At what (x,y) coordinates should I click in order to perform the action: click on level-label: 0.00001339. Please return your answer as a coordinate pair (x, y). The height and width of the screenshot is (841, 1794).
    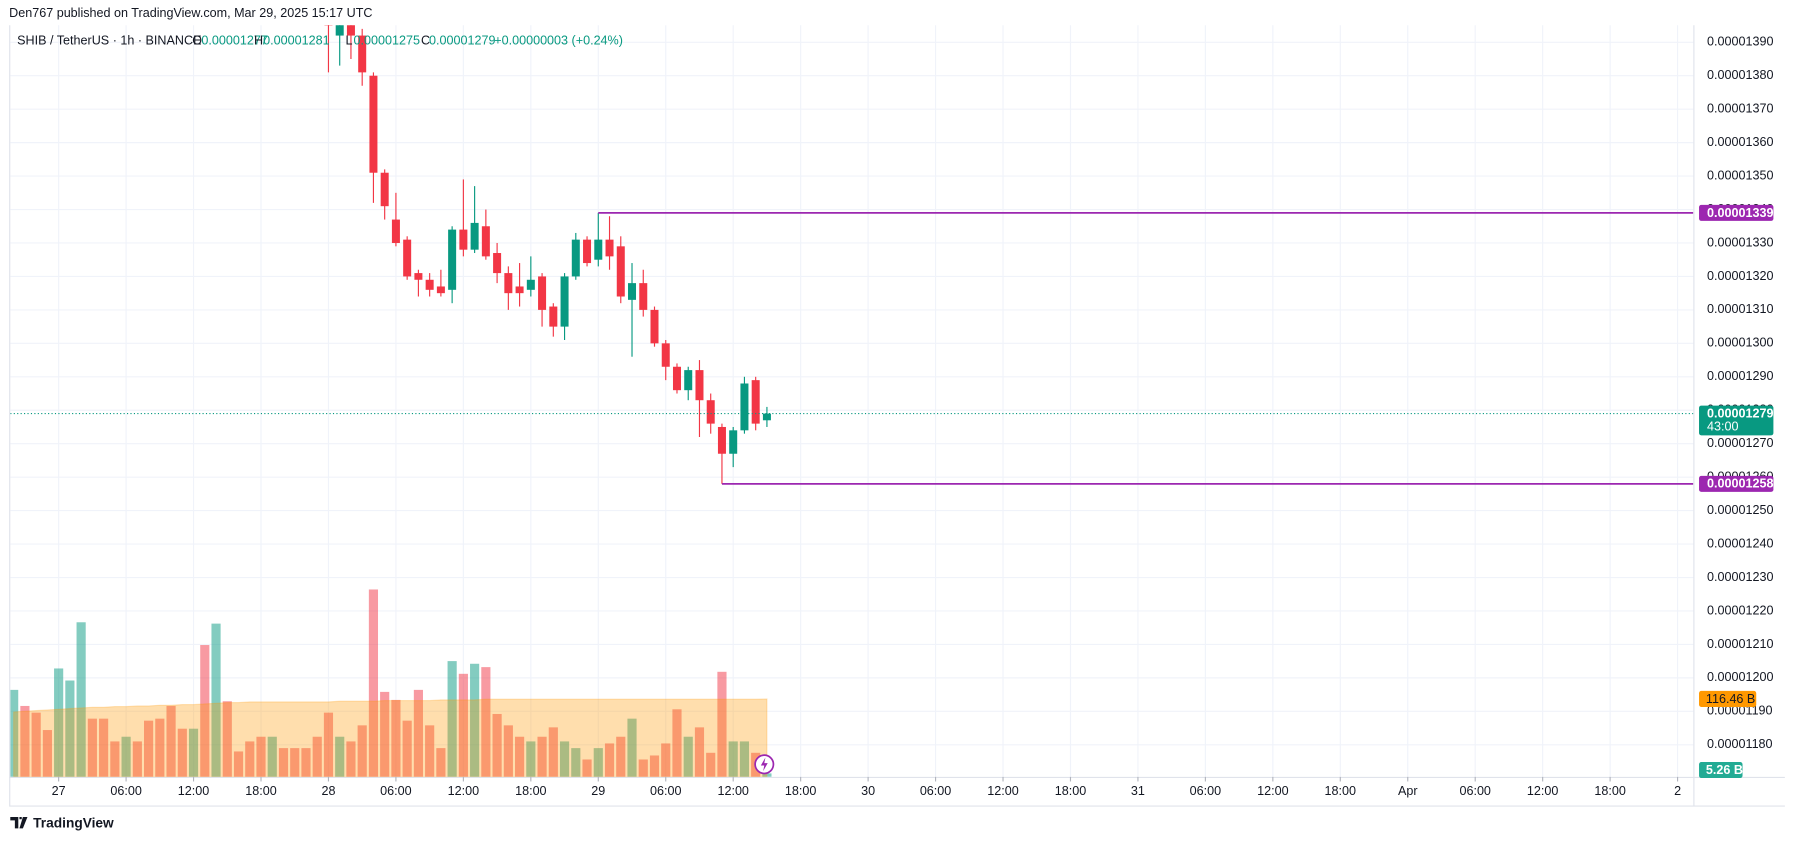
    Looking at the image, I should click on (1740, 213).